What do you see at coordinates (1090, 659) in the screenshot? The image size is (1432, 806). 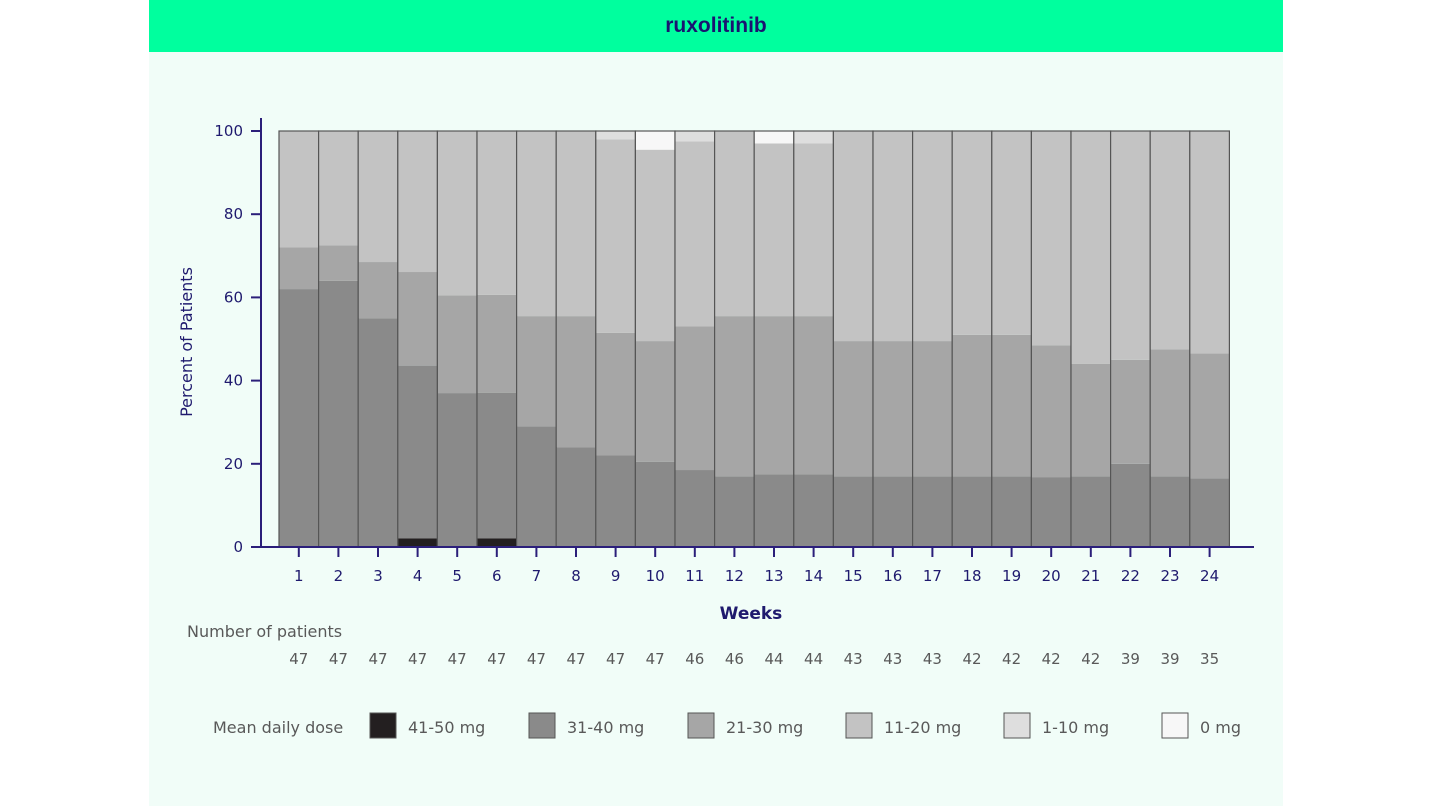 I see `patient-count: 42` at bounding box center [1090, 659].